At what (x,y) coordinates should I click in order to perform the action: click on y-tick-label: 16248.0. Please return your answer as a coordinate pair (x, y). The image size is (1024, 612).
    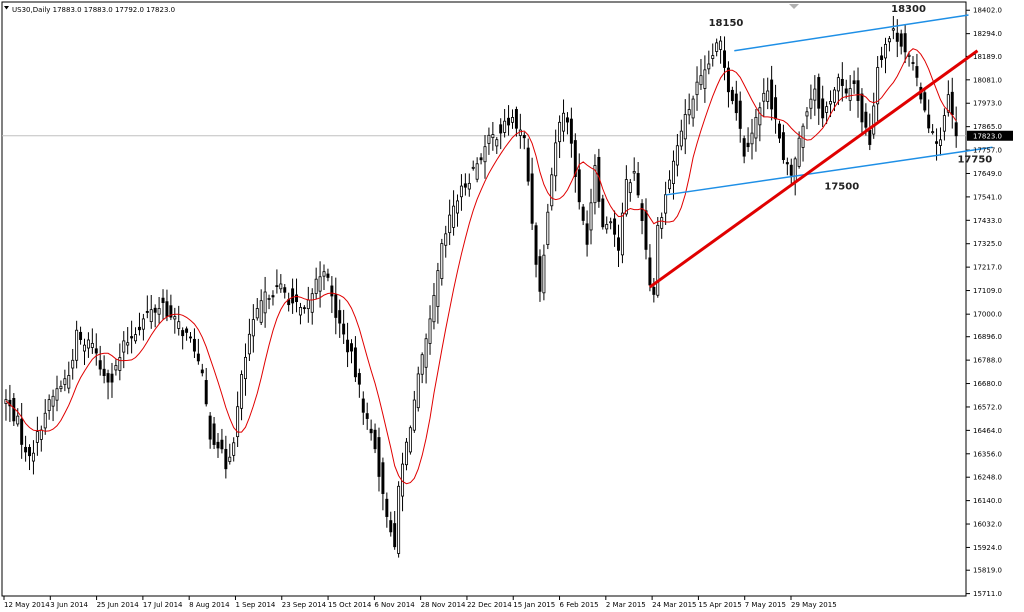
    Looking at the image, I should click on (987, 478).